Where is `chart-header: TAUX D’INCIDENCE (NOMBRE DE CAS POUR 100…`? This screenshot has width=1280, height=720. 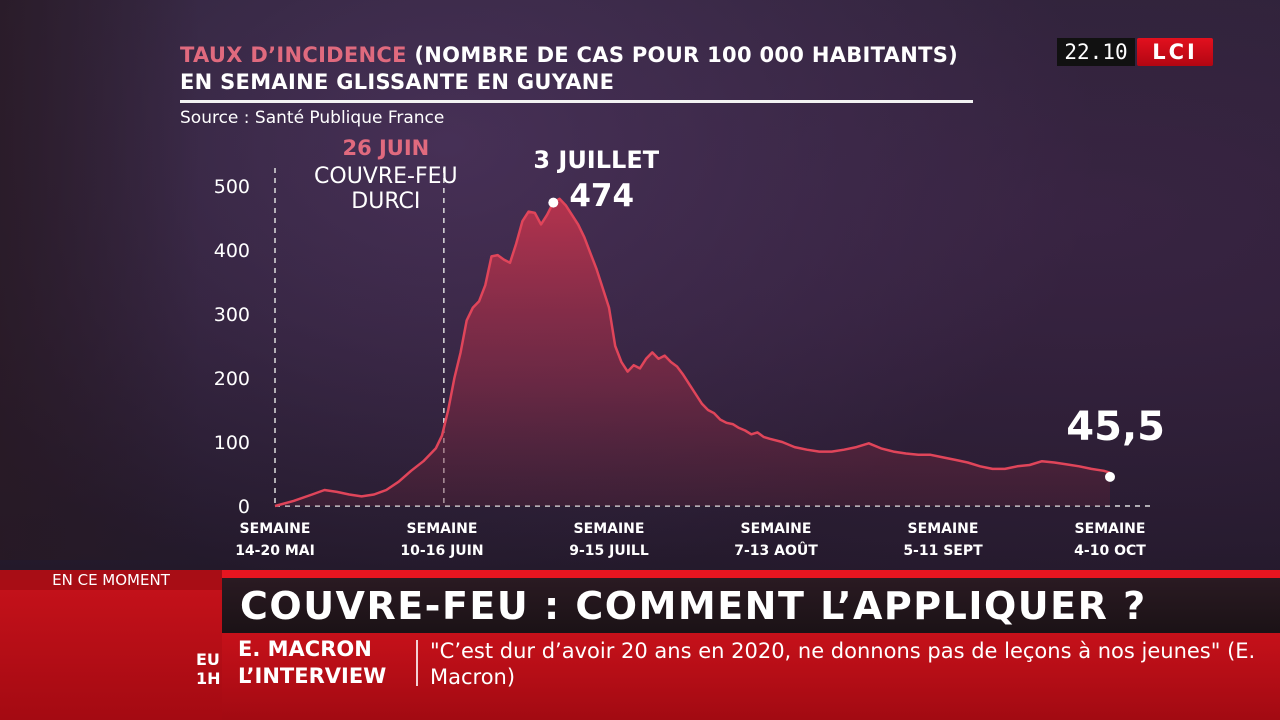 chart-header: TAUX D’INCIDENCE (NOMBRE DE CAS POUR 100… is located at coordinates (580, 85).